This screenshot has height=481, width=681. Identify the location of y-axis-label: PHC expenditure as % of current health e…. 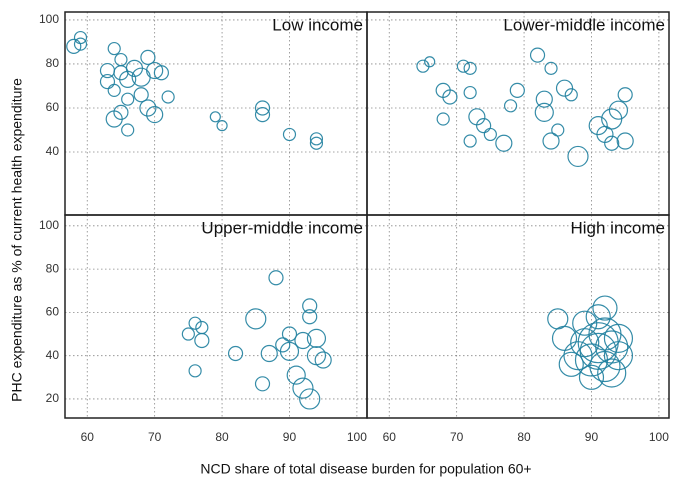
(17, 240).